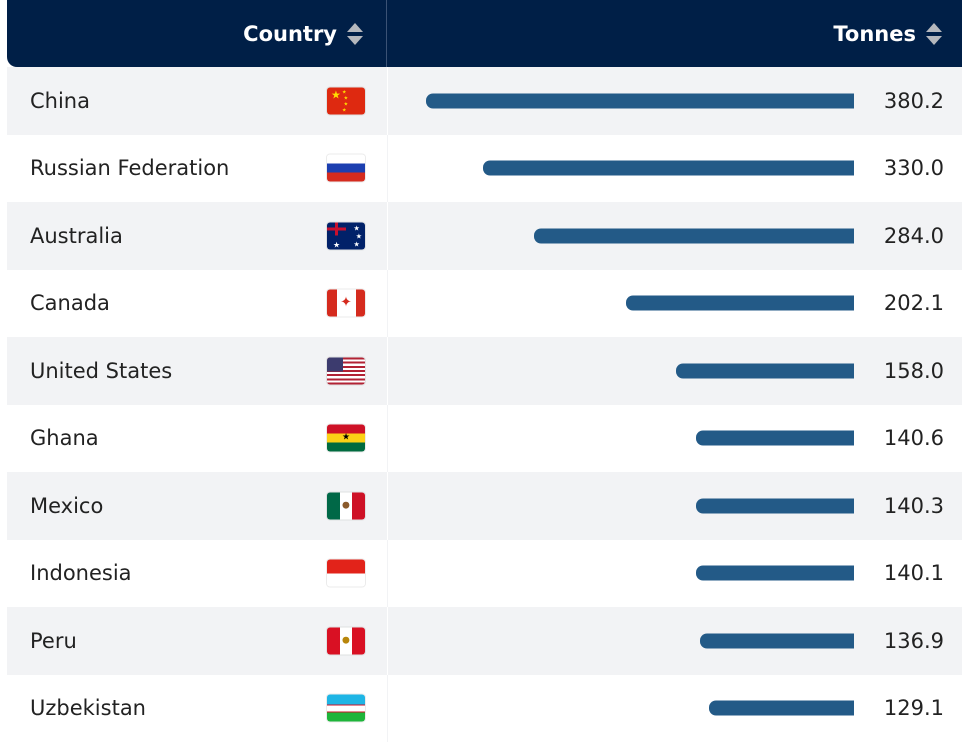 The width and height of the screenshot is (962, 742). What do you see at coordinates (76, 236) in the screenshot?
I see `country-name: Australia` at bounding box center [76, 236].